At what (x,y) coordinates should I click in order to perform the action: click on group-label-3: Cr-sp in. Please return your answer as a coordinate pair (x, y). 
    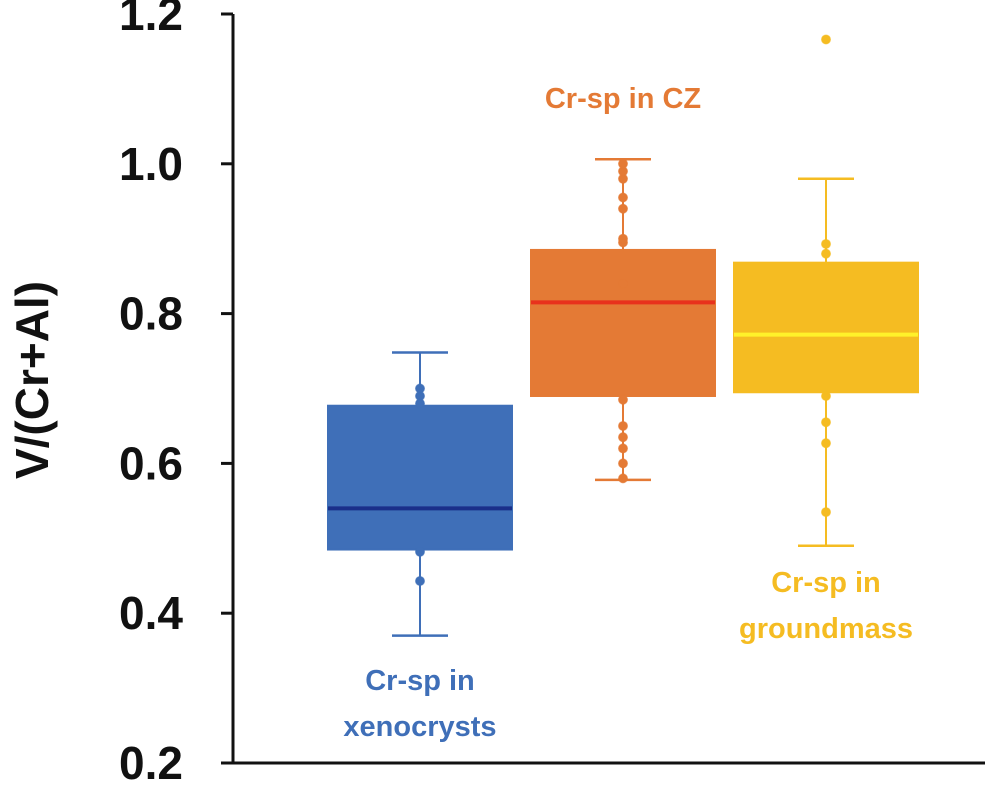
    Looking at the image, I should click on (826, 583).